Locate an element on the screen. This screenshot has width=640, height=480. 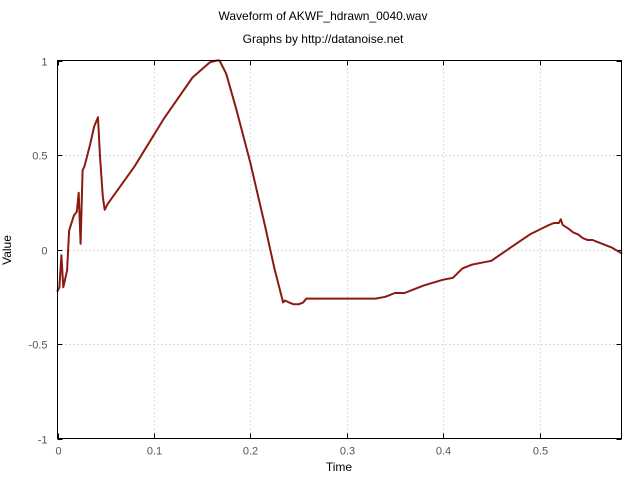
y-tick-label: 0.5 is located at coordinates (39, 157).